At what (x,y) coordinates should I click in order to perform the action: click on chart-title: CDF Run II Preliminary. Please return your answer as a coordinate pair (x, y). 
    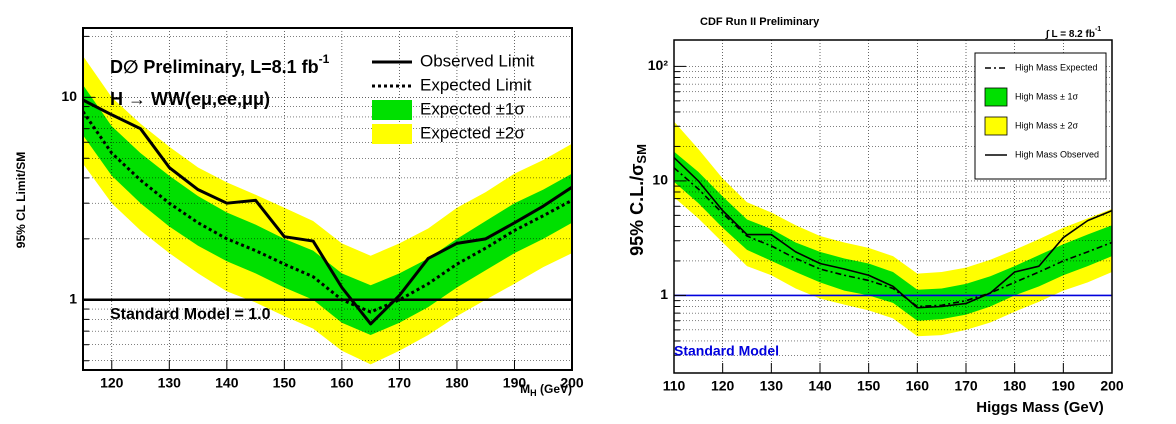
    Looking at the image, I should click on (760, 22).